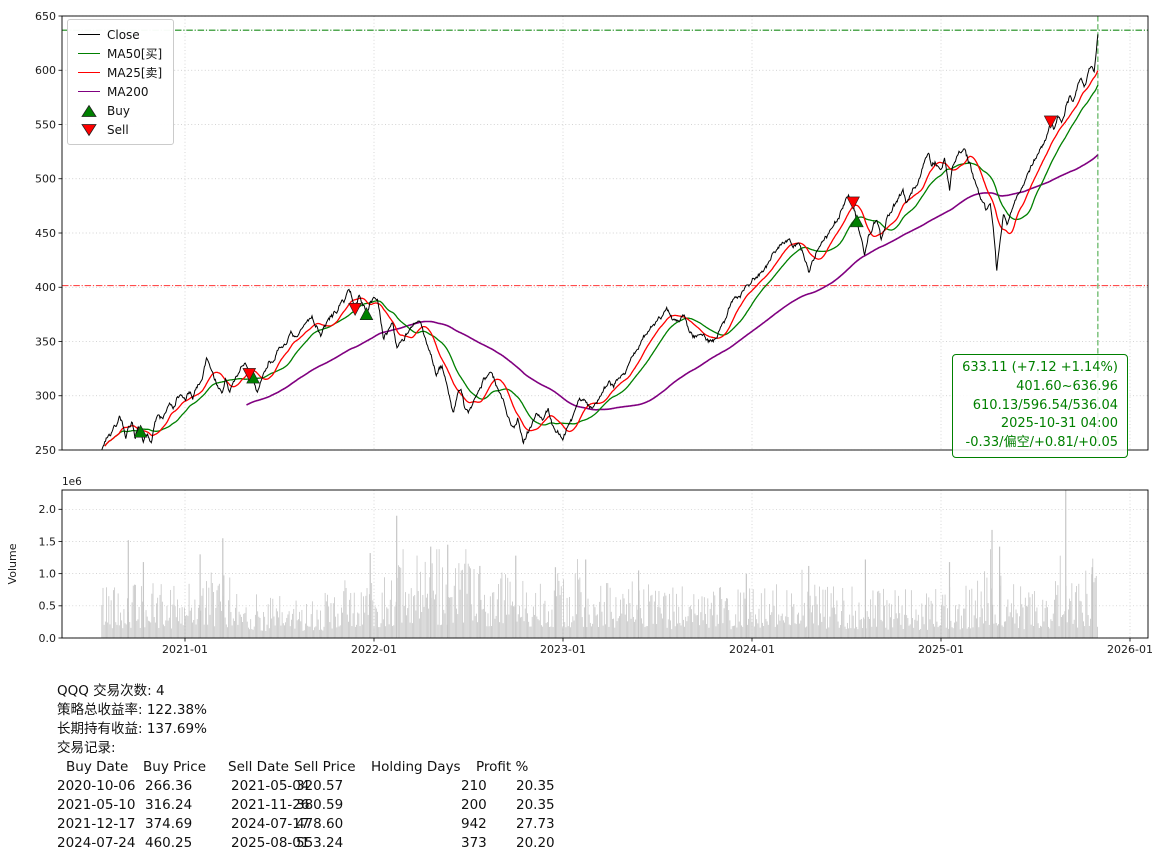 This screenshot has height=855, width=1161. I want to click on trade-row: 2021-12-17 374.69 2024-07-17 478.60 942 27.73, so click(306, 824).